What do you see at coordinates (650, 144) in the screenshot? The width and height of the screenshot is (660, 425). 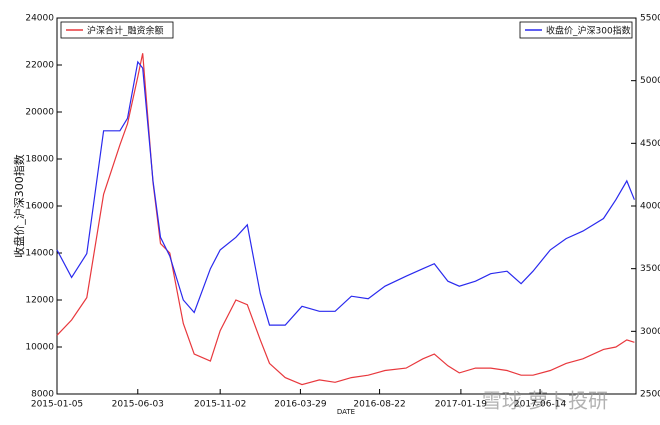 I see `y2-tick-label: 4500` at bounding box center [650, 144].